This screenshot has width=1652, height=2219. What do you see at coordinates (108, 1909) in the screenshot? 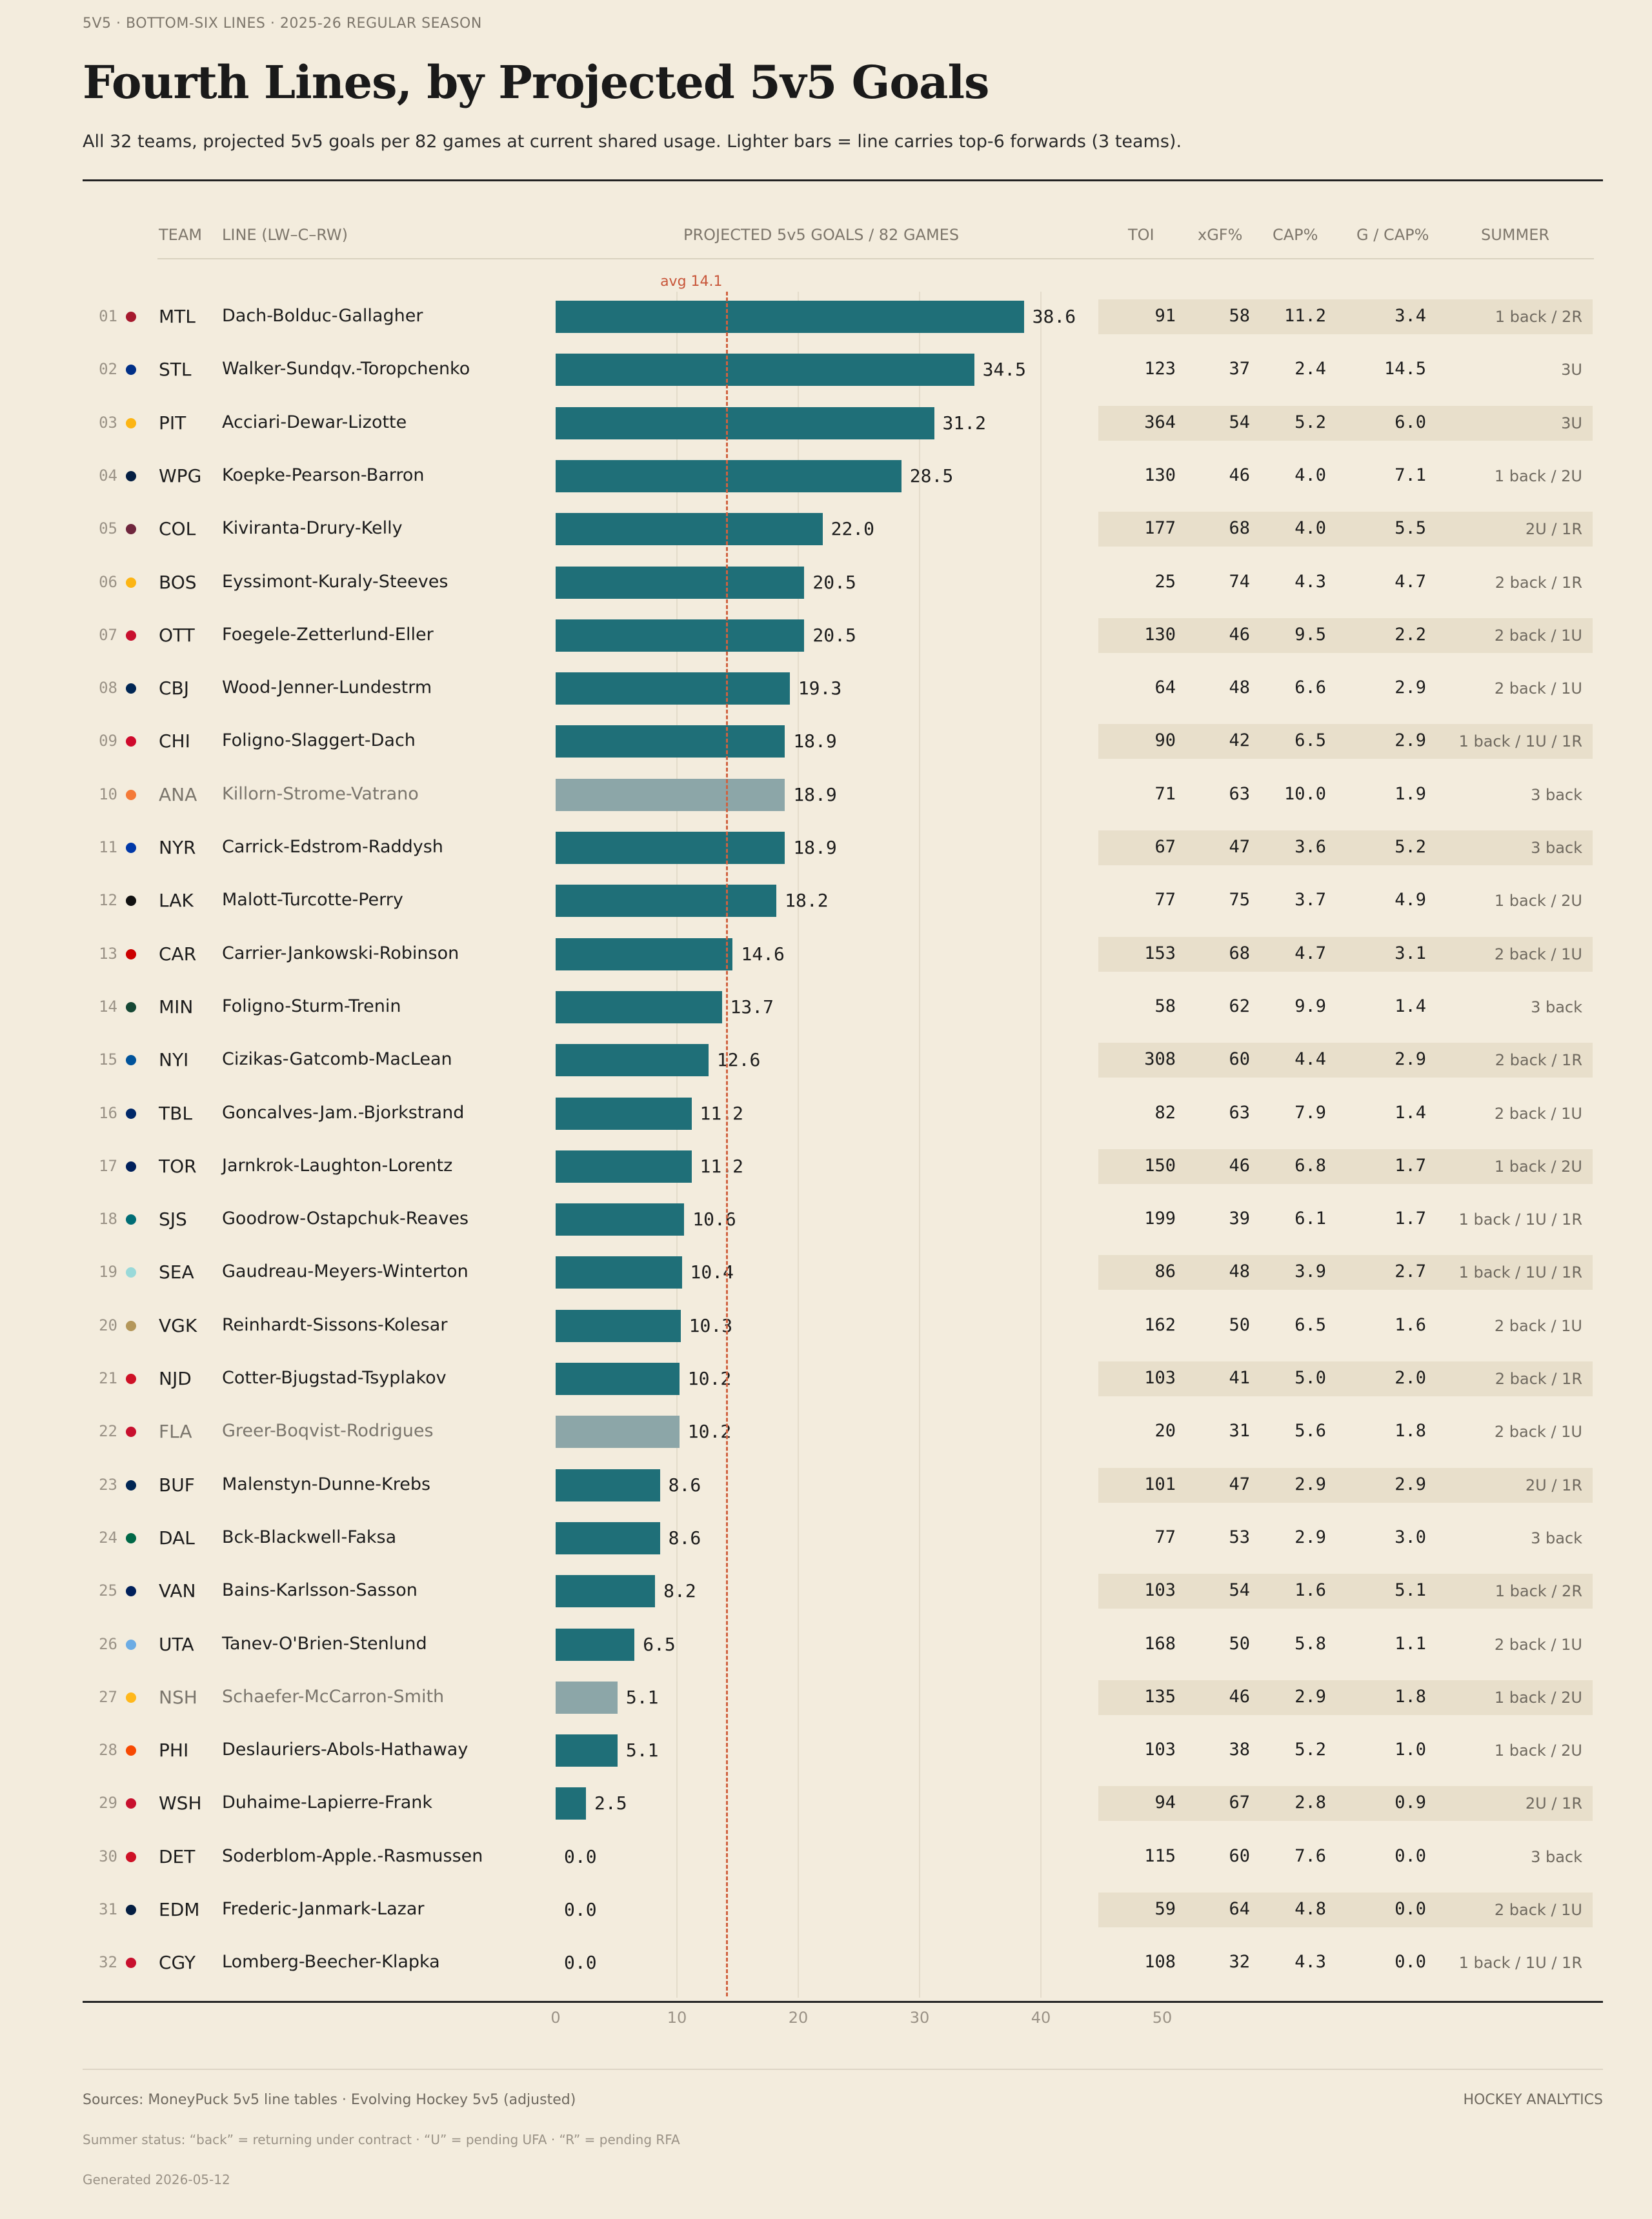
I see `rank-number: 31` at bounding box center [108, 1909].